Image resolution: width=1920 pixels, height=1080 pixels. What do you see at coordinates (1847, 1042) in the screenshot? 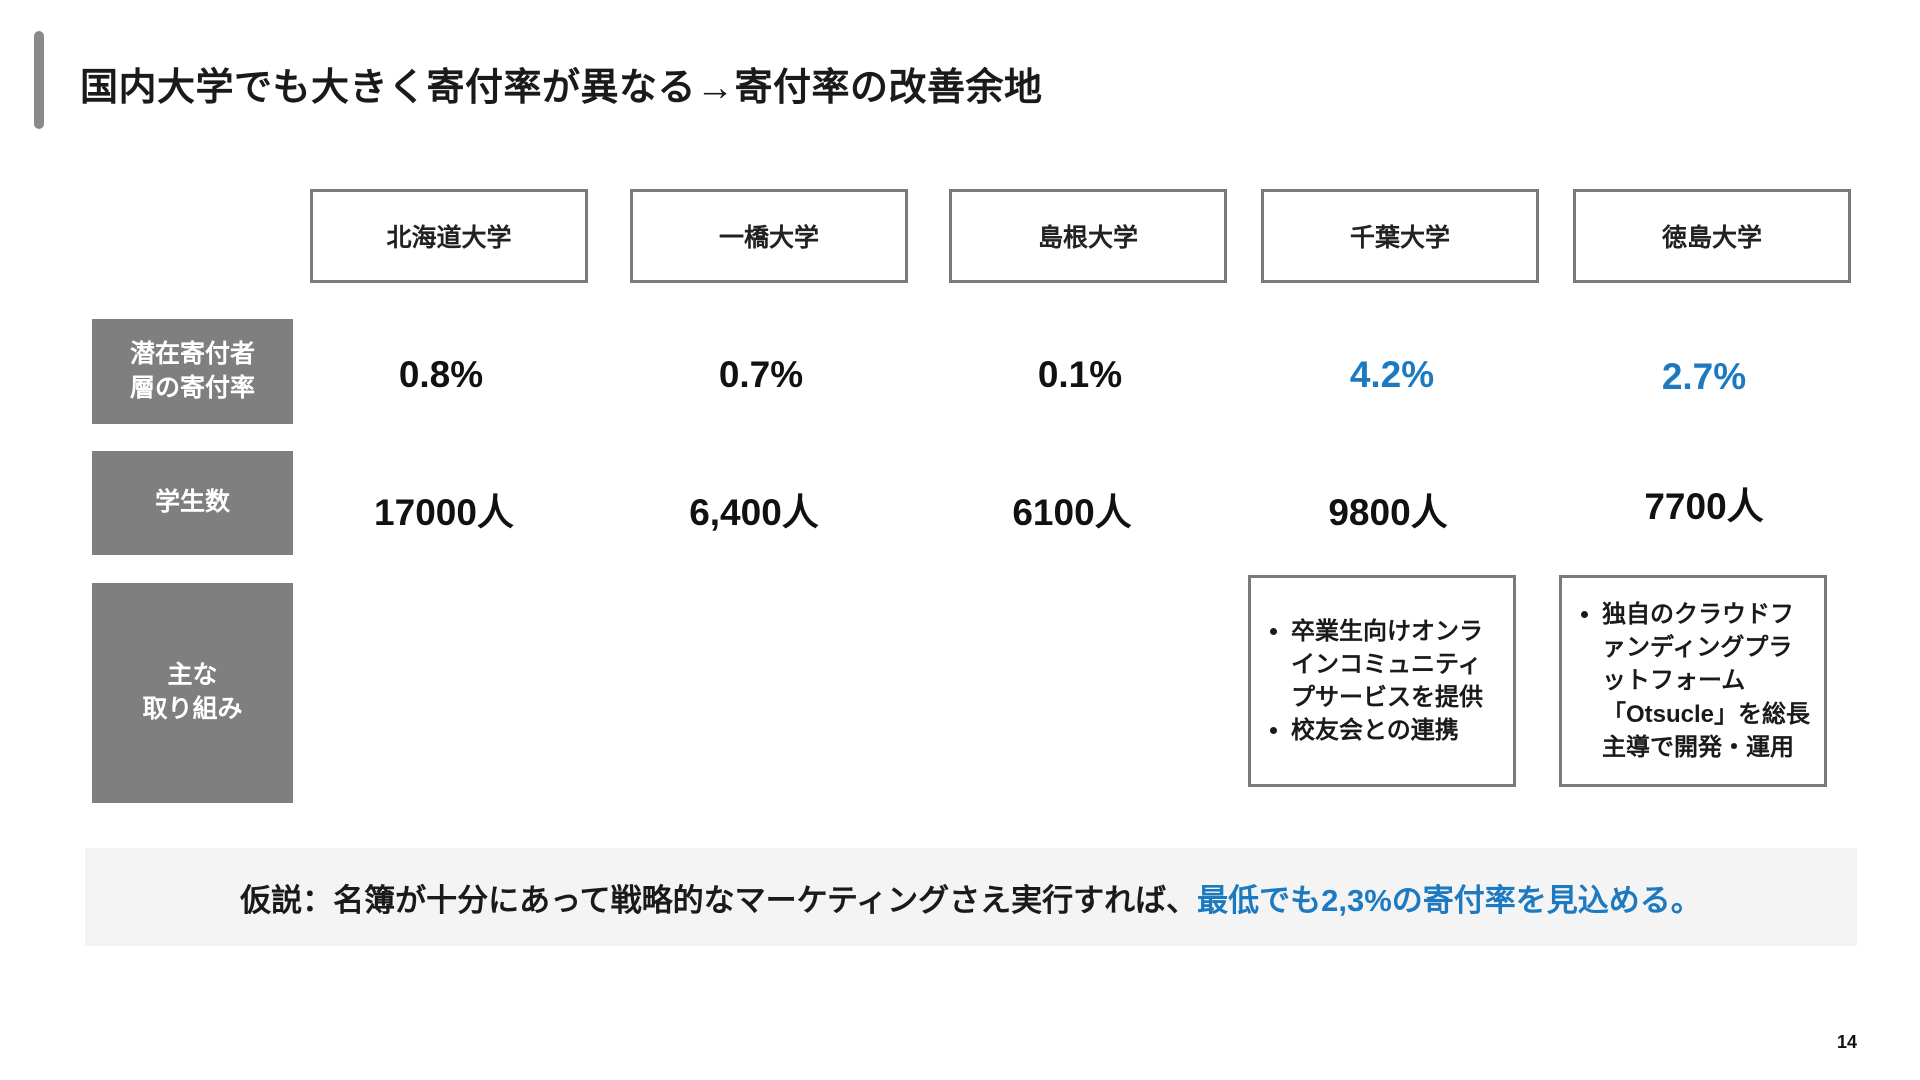
I see `page-number: 14` at bounding box center [1847, 1042].